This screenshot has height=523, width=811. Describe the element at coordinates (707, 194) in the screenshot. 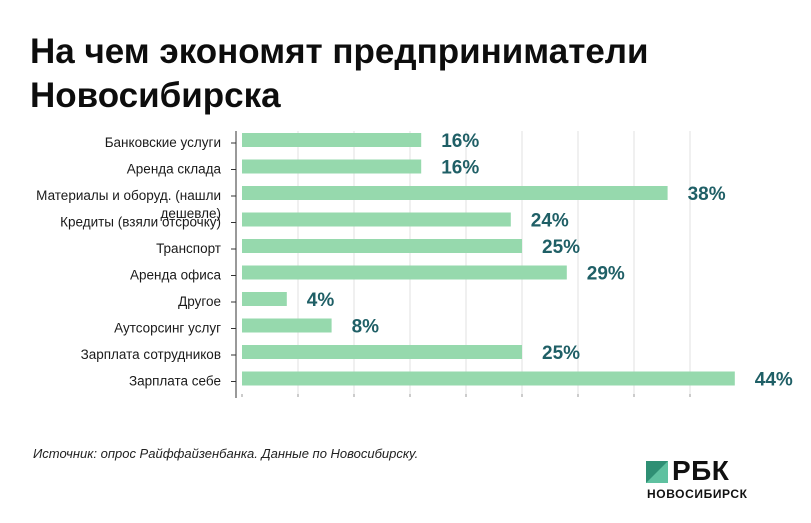

I see `data-label: 38%` at that location.